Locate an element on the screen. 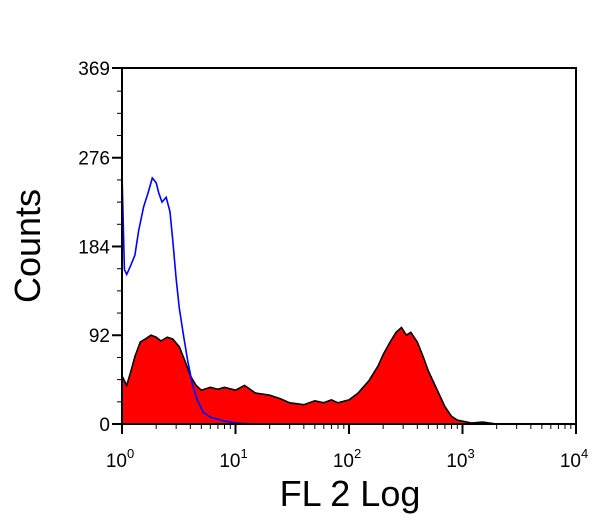  series-fill-area is located at coordinates (309, 375).